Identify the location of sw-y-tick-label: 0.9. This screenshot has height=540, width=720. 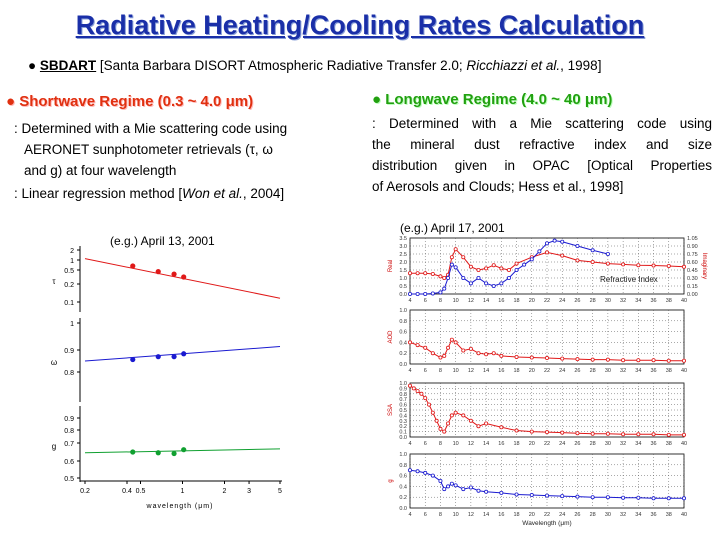
(69, 419).